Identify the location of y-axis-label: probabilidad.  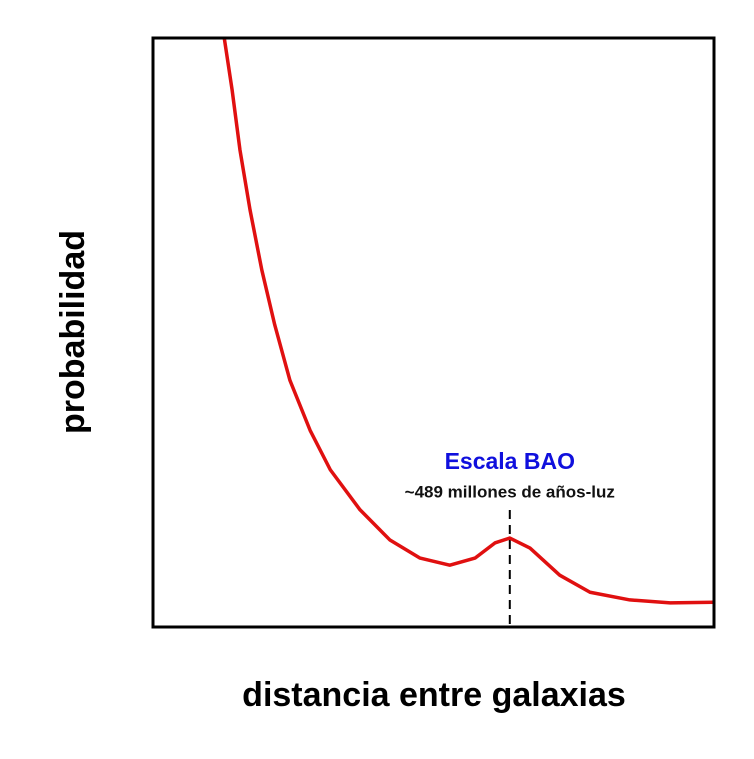
(73, 332).